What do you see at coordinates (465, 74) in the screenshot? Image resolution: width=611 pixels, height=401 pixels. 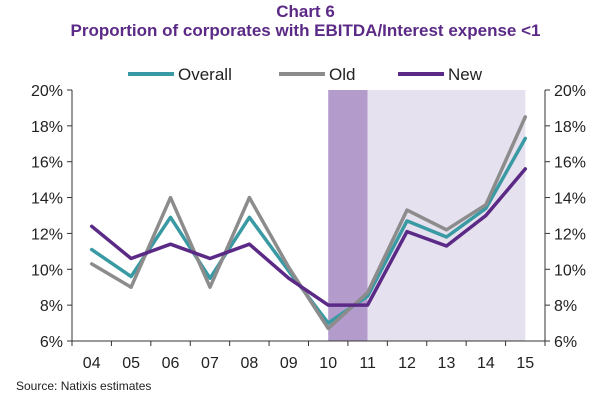 I see `legend-label-new: New` at bounding box center [465, 74].